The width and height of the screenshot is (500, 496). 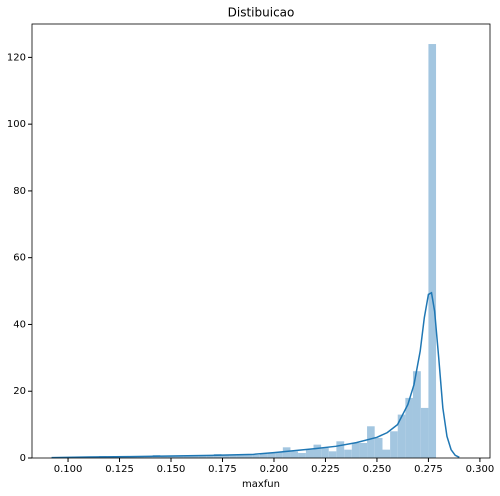 What do you see at coordinates (171, 469) in the screenshot?
I see `x-tick-label: 0.150` at bounding box center [171, 469].